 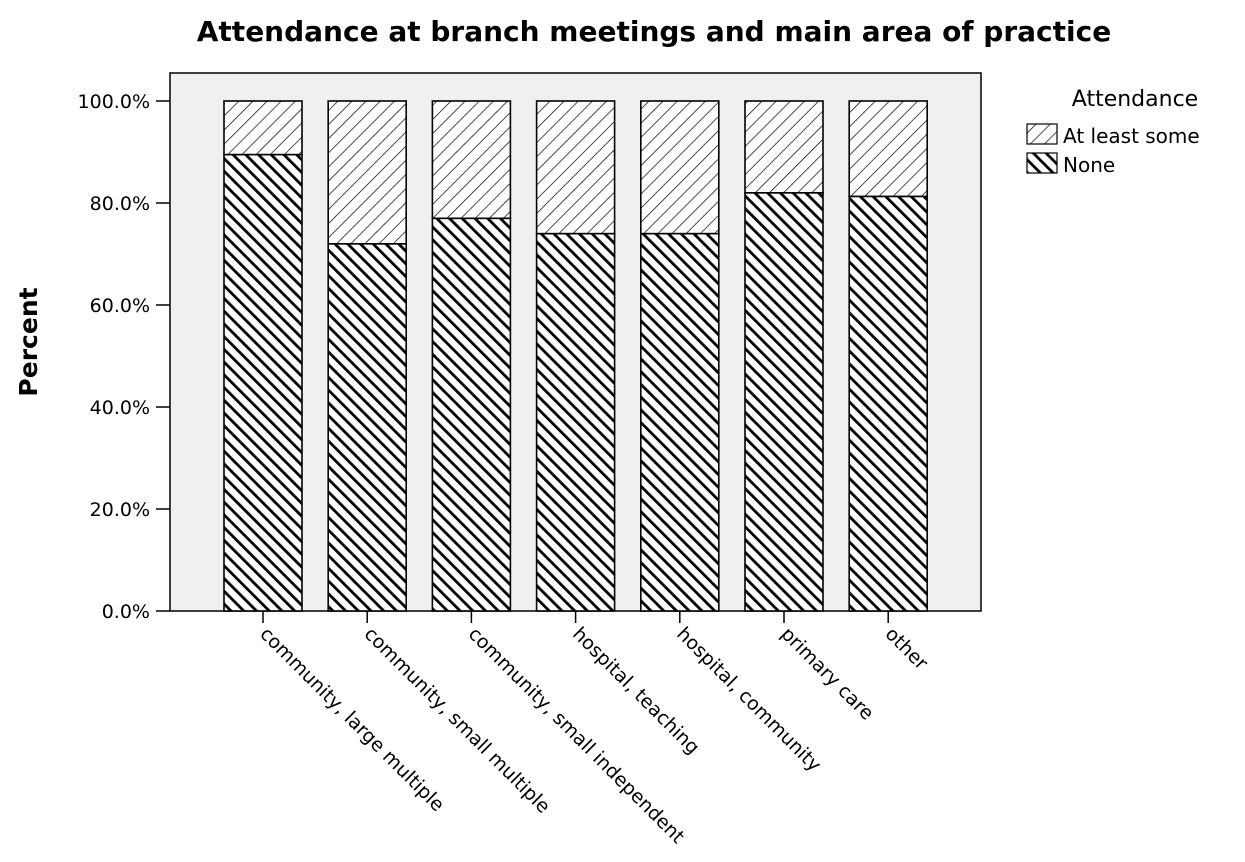 What do you see at coordinates (120, 510) in the screenshot?
I see `y-tick-label: 20.0%` at bounding box center [120, 510].